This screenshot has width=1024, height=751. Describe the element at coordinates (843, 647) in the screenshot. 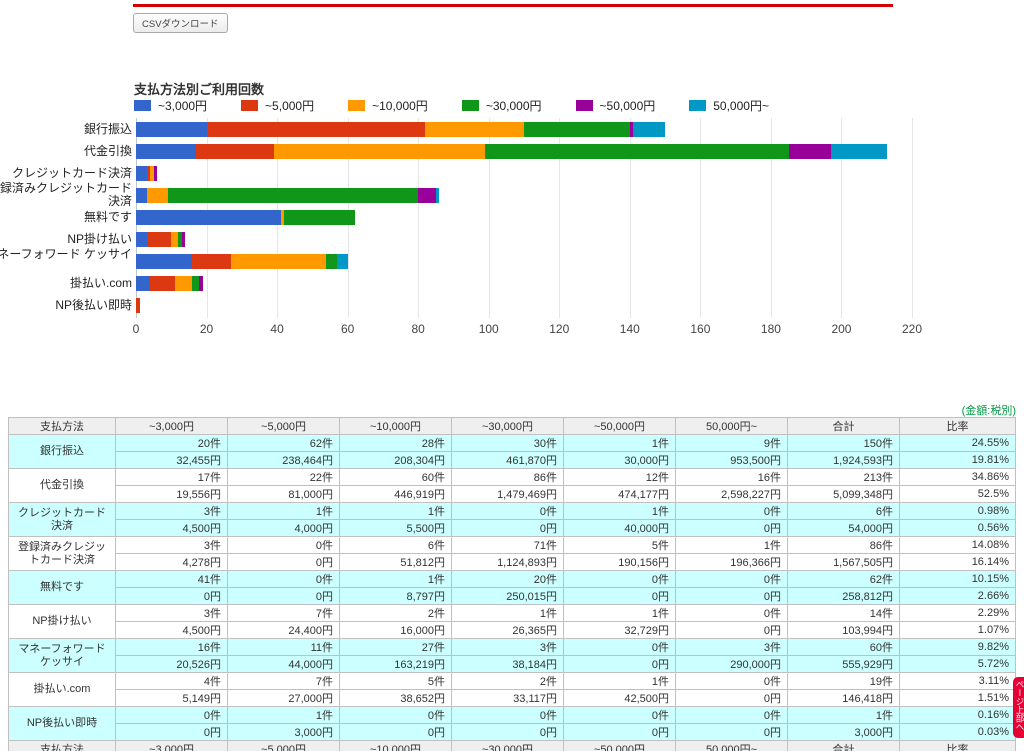

I see `count-total-cell: 60件` at that location.